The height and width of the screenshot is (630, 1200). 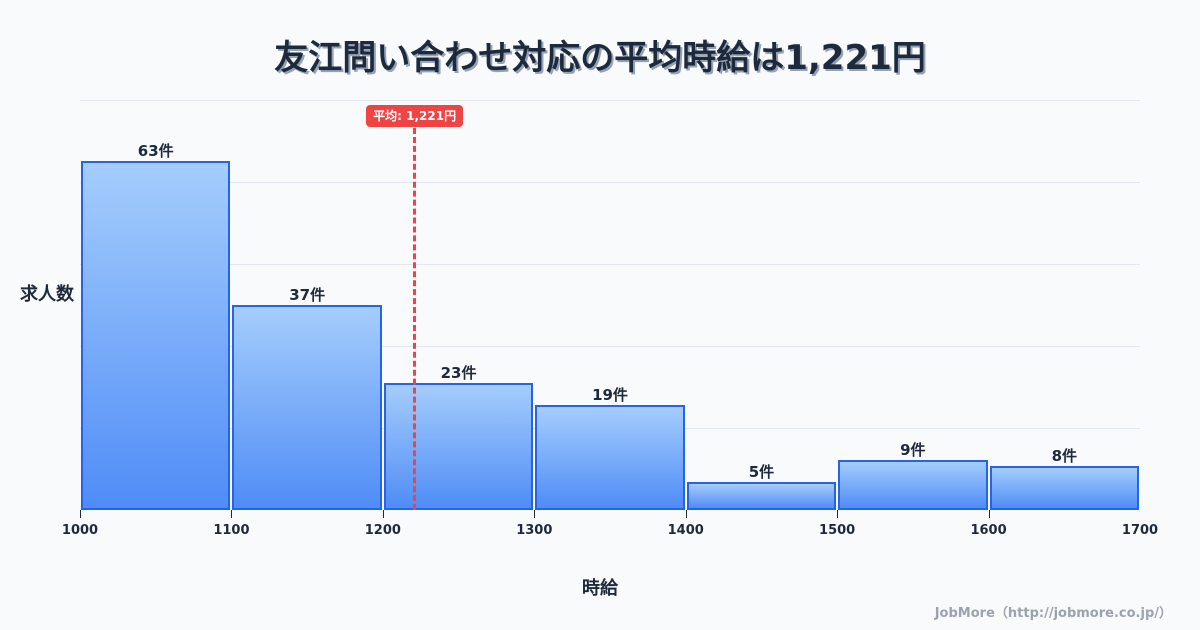 What do you see at coordinates (761, 472) in the screenshot?
I see `bar-value-label: 5件` at bounding box center [761, 472].